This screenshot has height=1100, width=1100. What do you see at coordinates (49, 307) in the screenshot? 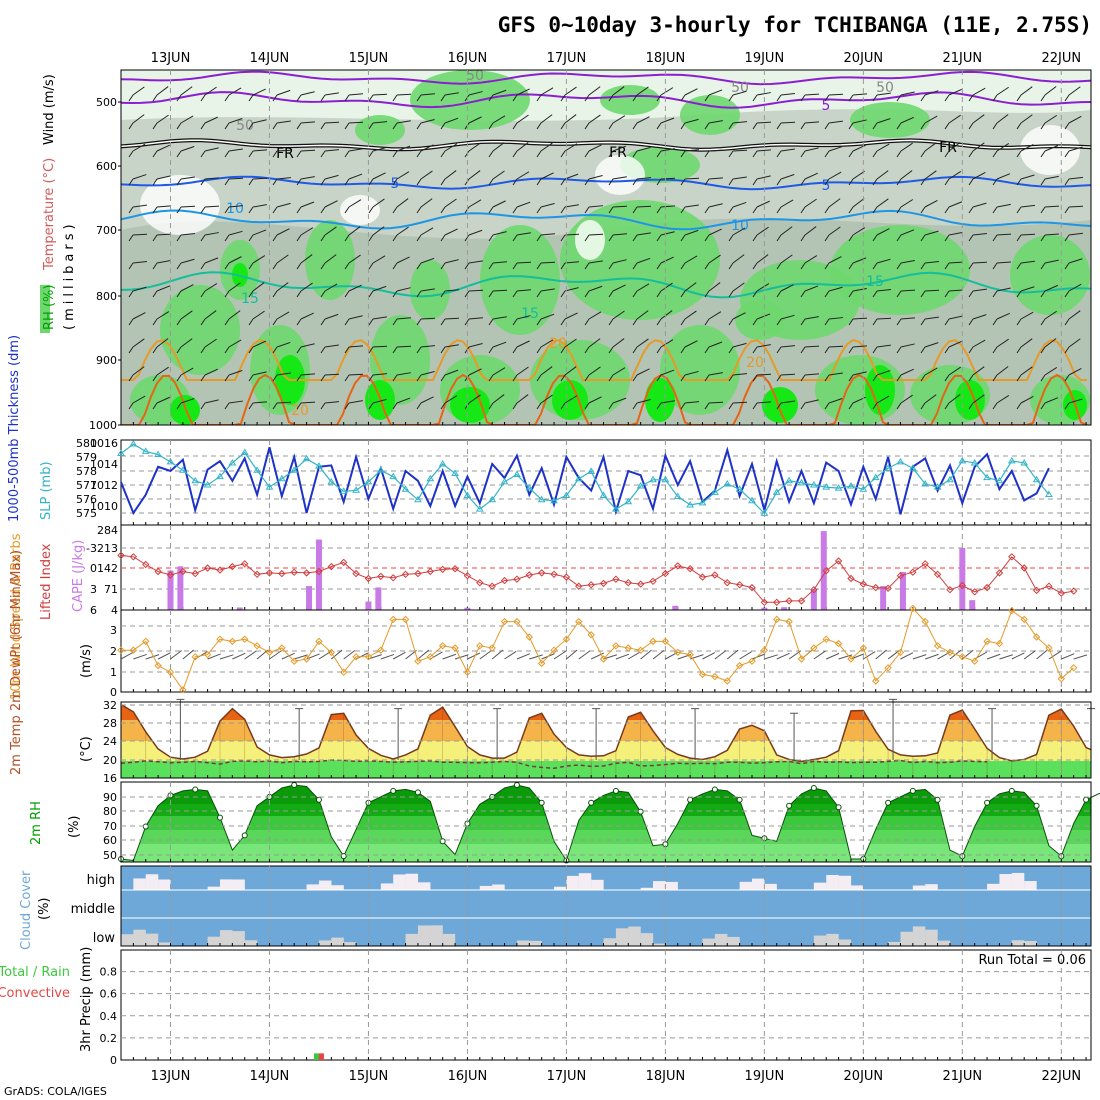
I see `ylabel-rh: RH (%)` at bounding box center [49, 307].